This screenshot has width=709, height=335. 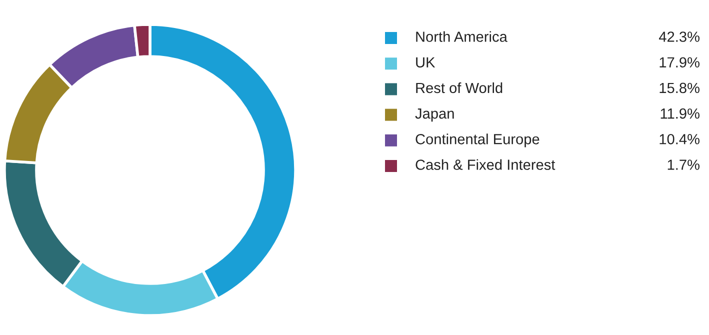 I want to click on data-label: 10.4%, so click(x=680, y=139).